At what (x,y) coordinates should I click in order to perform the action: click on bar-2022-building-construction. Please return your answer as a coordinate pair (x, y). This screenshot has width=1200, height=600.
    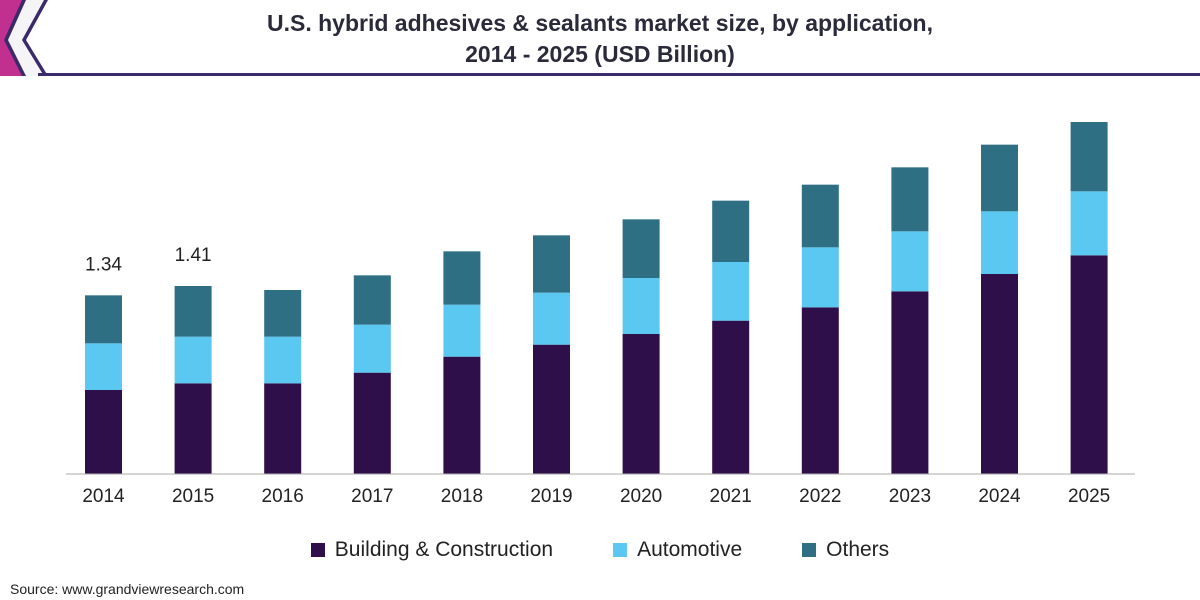
    Looking at the image, I should click on (820, 390).